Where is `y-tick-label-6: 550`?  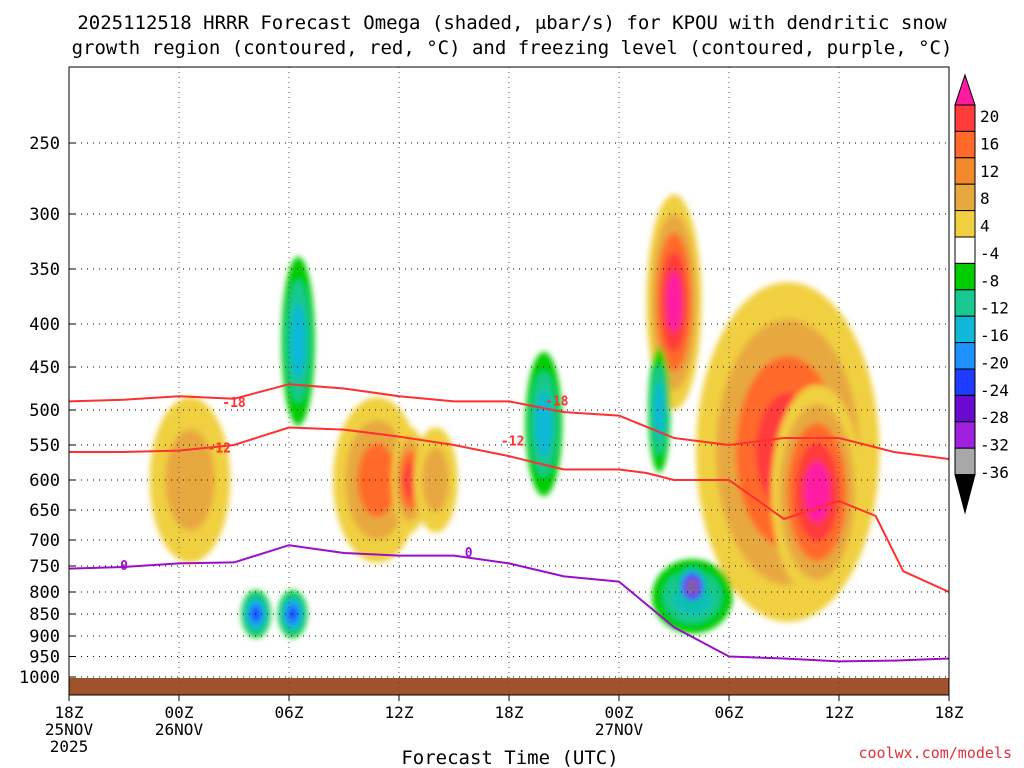 y-tick-label-6: 550 is located at coordinates (44, 446).